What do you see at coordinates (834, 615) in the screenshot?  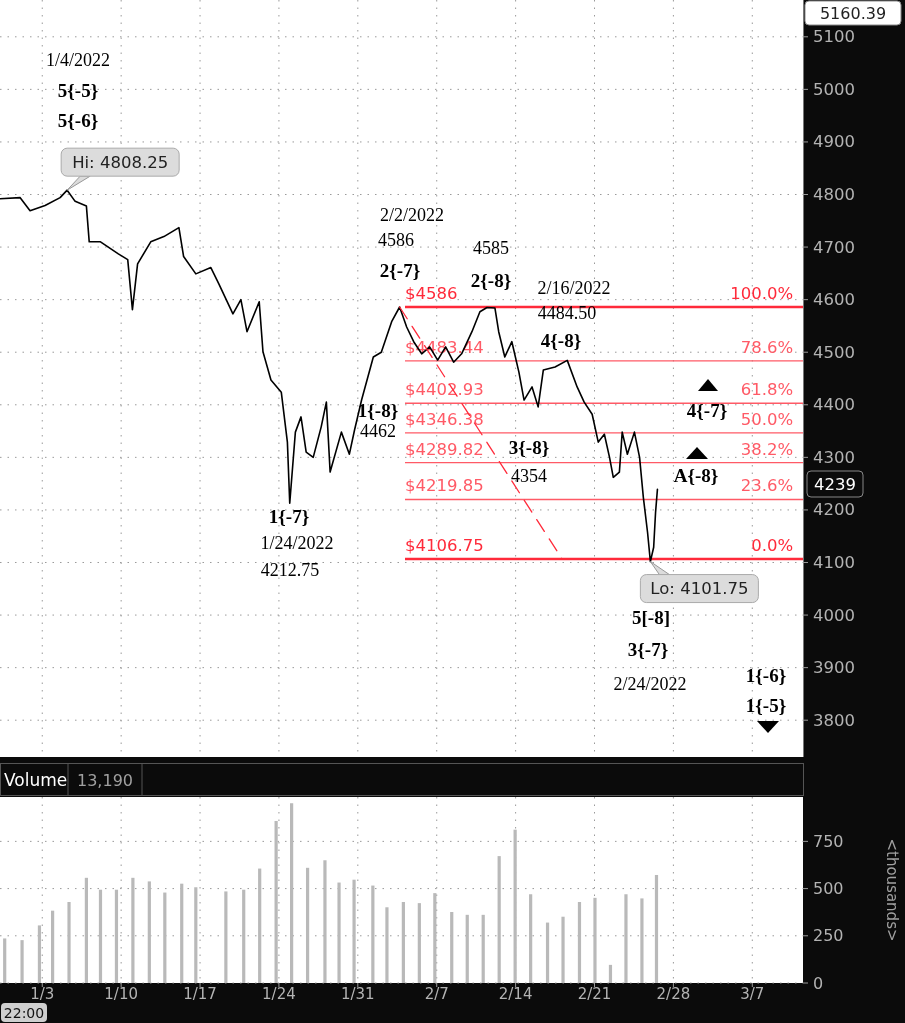 I see `y-tick-label: 4000` at bounding box center [834, 615].